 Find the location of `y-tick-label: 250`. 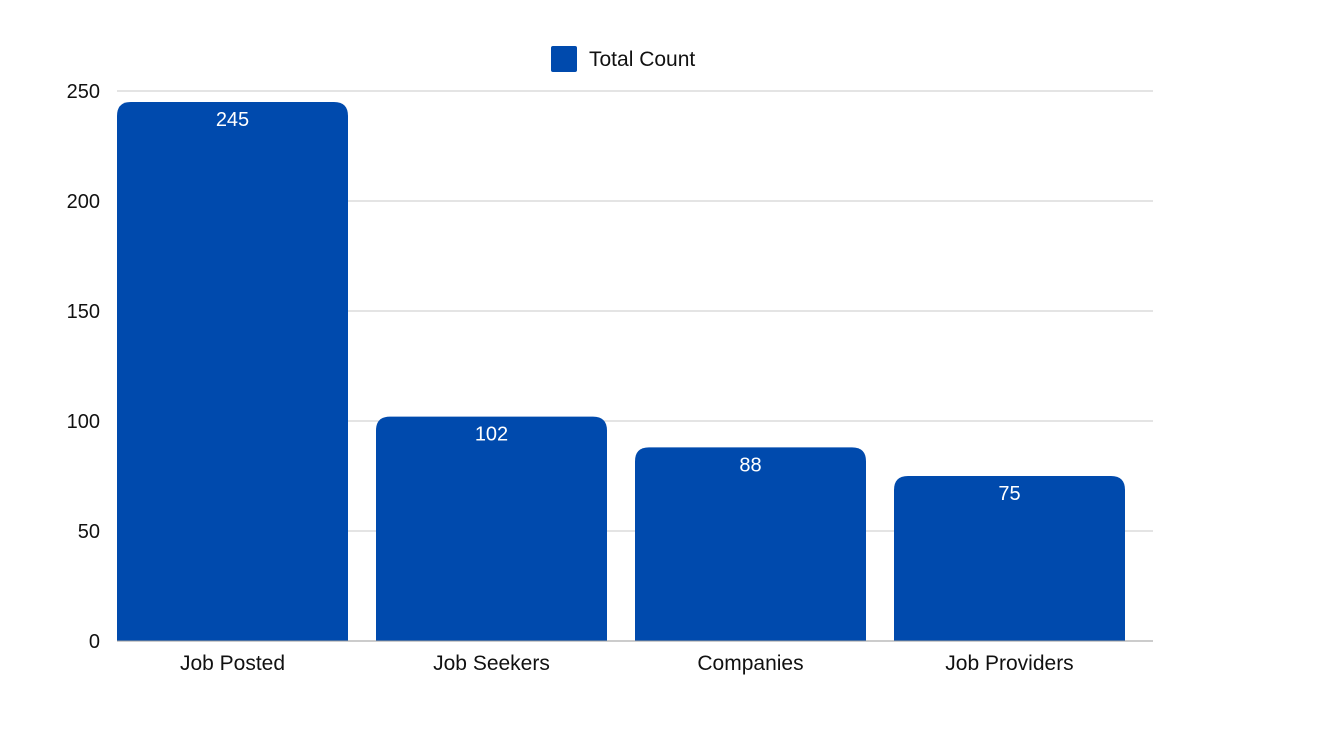

y-tick-label: 250 is located at coordinates (83, 92).